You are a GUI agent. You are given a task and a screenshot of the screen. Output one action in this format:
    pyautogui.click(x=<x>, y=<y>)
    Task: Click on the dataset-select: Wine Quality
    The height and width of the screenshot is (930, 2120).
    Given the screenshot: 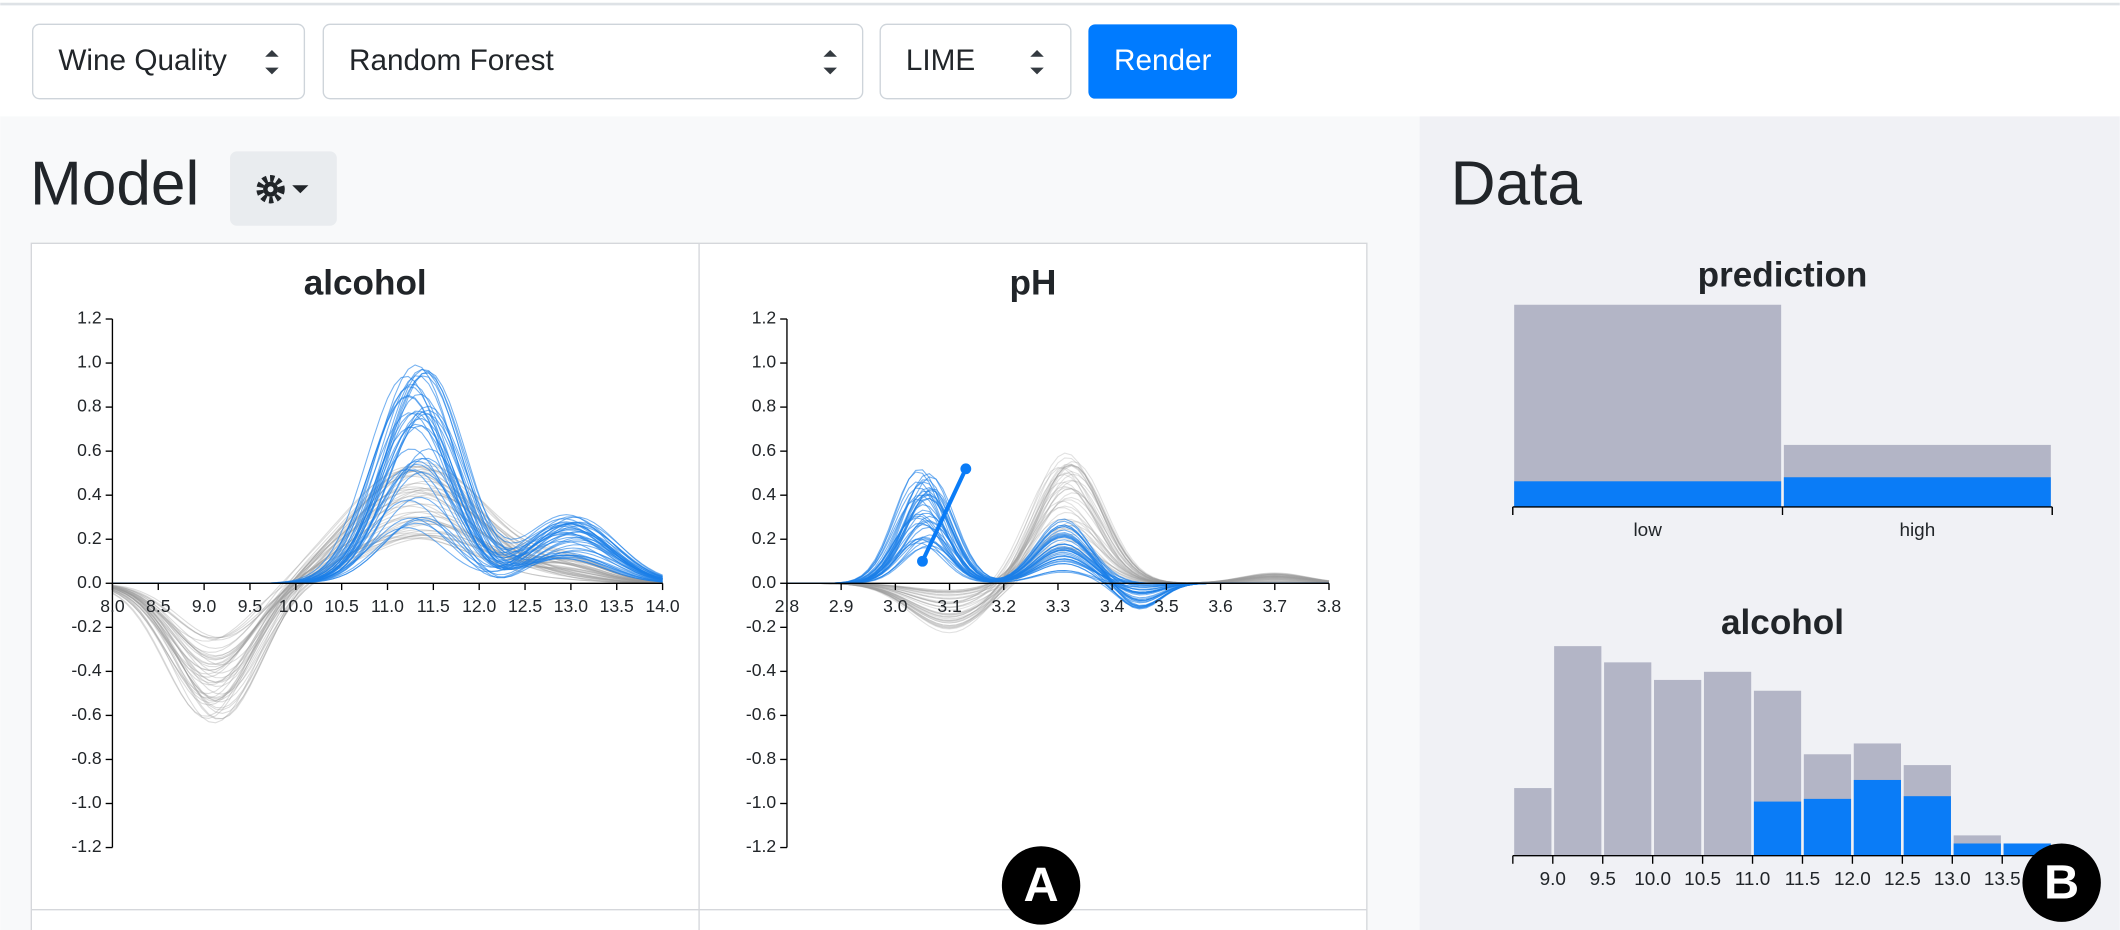 What is the action you would take?
    pyautogui.click(x=168, y=61)
    